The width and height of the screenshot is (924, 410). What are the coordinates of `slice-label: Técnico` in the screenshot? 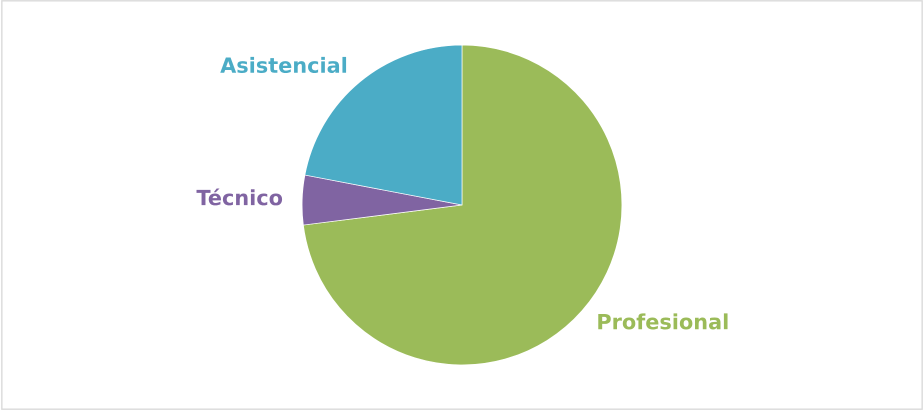 It's located at (239, 197).